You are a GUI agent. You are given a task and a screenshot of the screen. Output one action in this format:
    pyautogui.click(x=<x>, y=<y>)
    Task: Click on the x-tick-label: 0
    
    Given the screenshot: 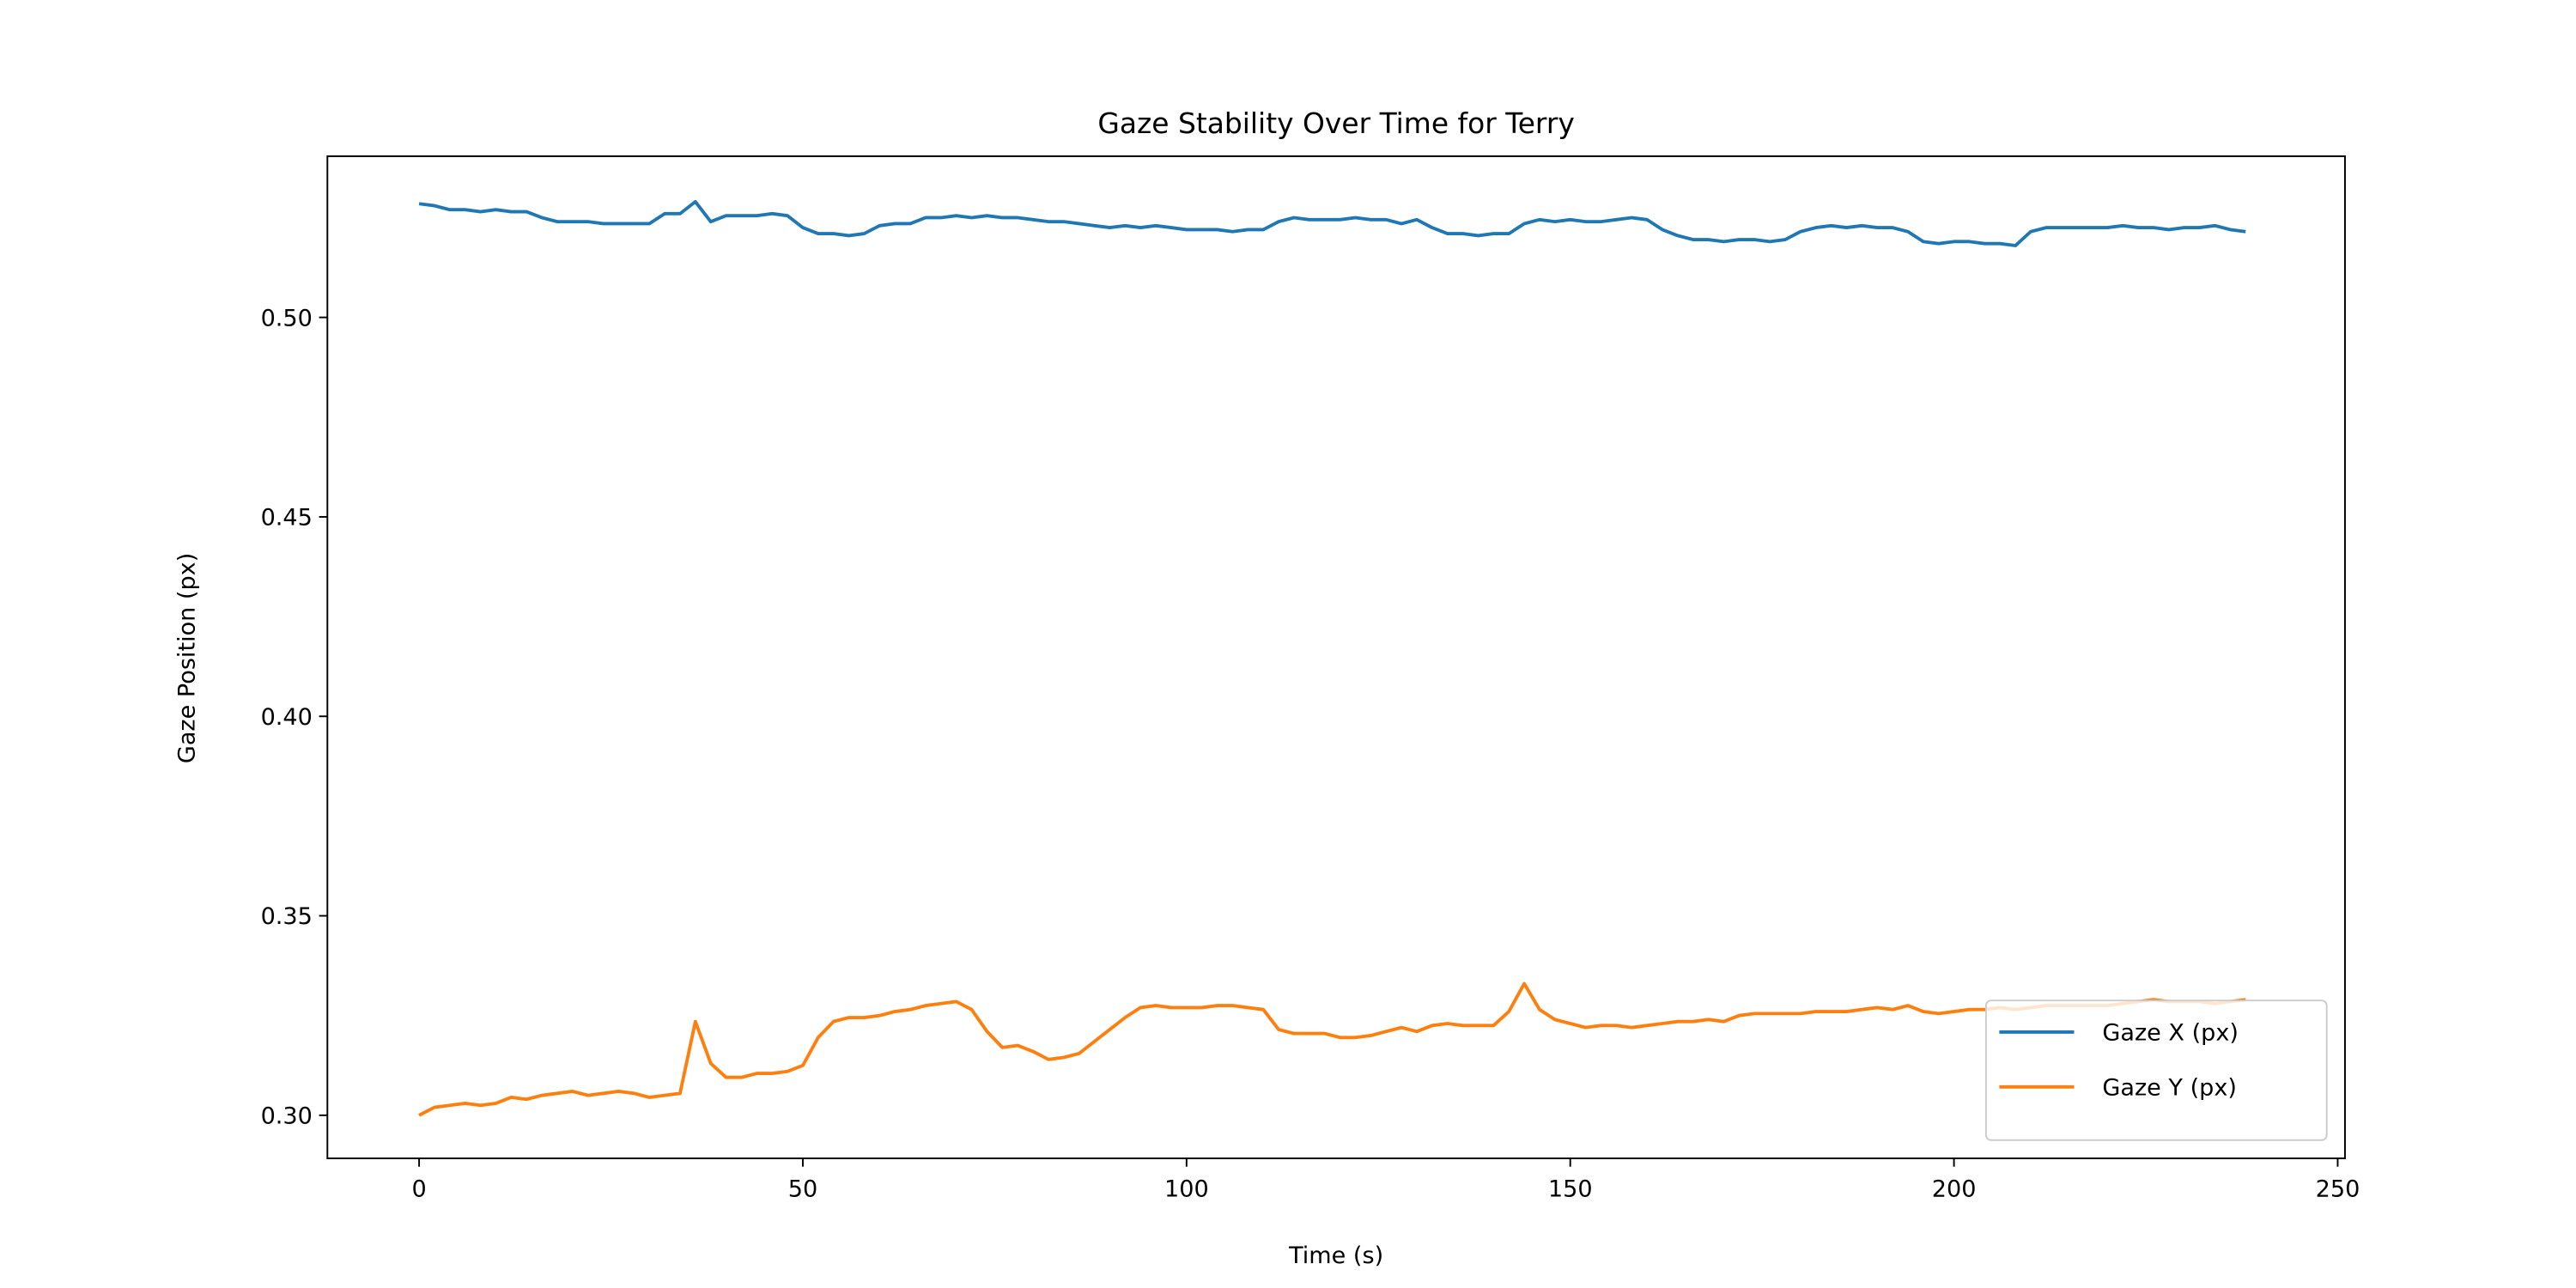 What is the action you would take?
    pyautogui.click(x=419, y=1189)
    